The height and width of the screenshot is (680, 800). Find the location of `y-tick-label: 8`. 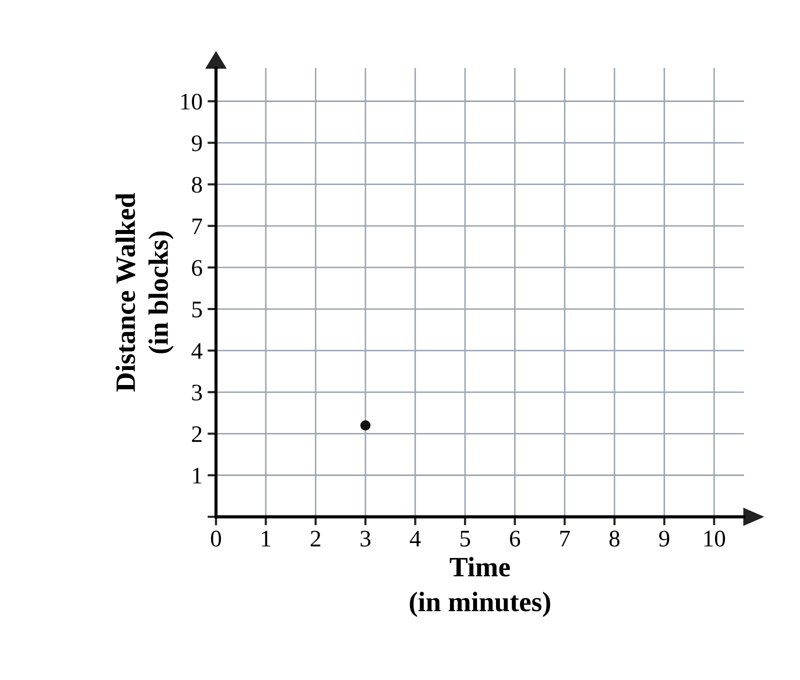

y-tick-label: 8 is located at coordinates (197, 184).